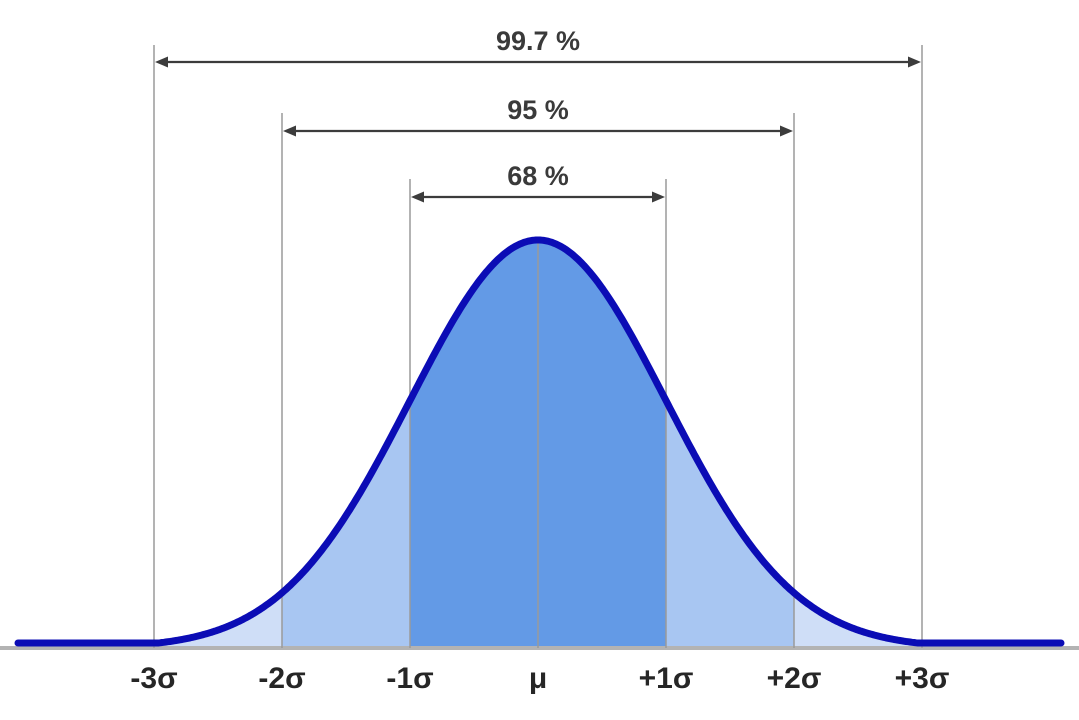 The image size is (1079, 720). Describe the element at coordinates (538, 176) in the screenshot. I see `coverage-label-68: 68 %` at that location.